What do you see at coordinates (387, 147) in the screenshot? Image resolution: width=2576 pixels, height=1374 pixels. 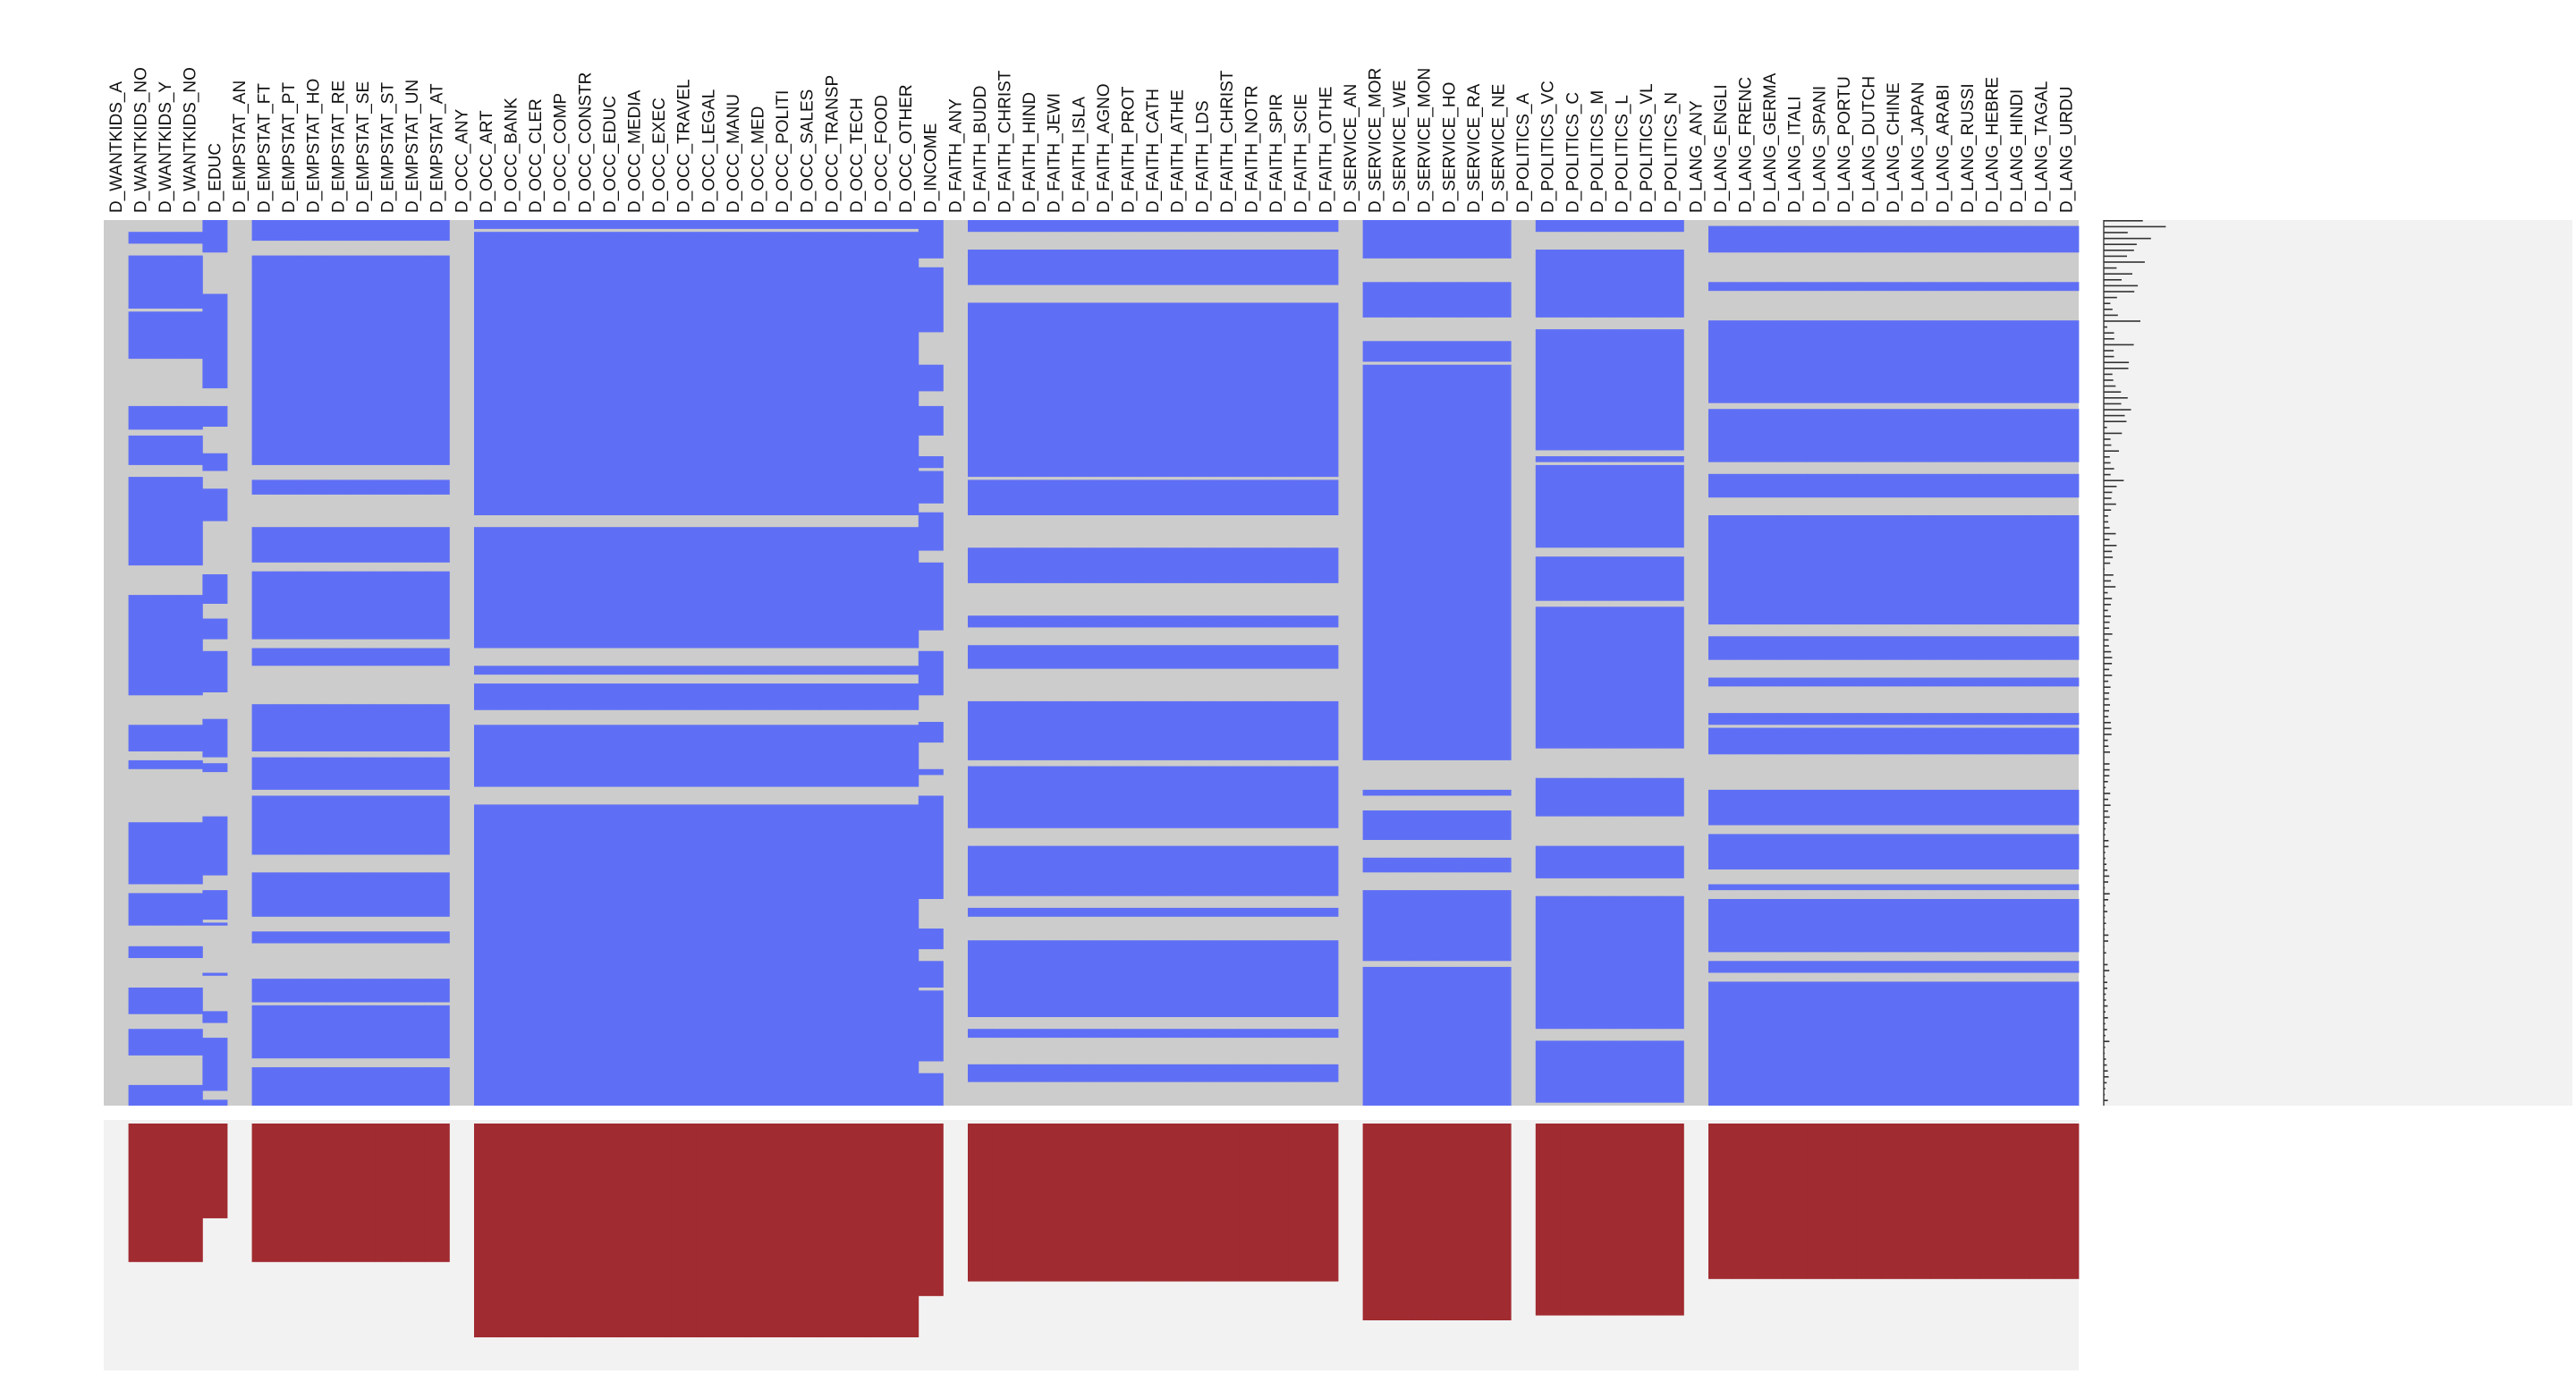 I see `column-label: D_EMPSTAT_ST` at bounding box center [387, 147].